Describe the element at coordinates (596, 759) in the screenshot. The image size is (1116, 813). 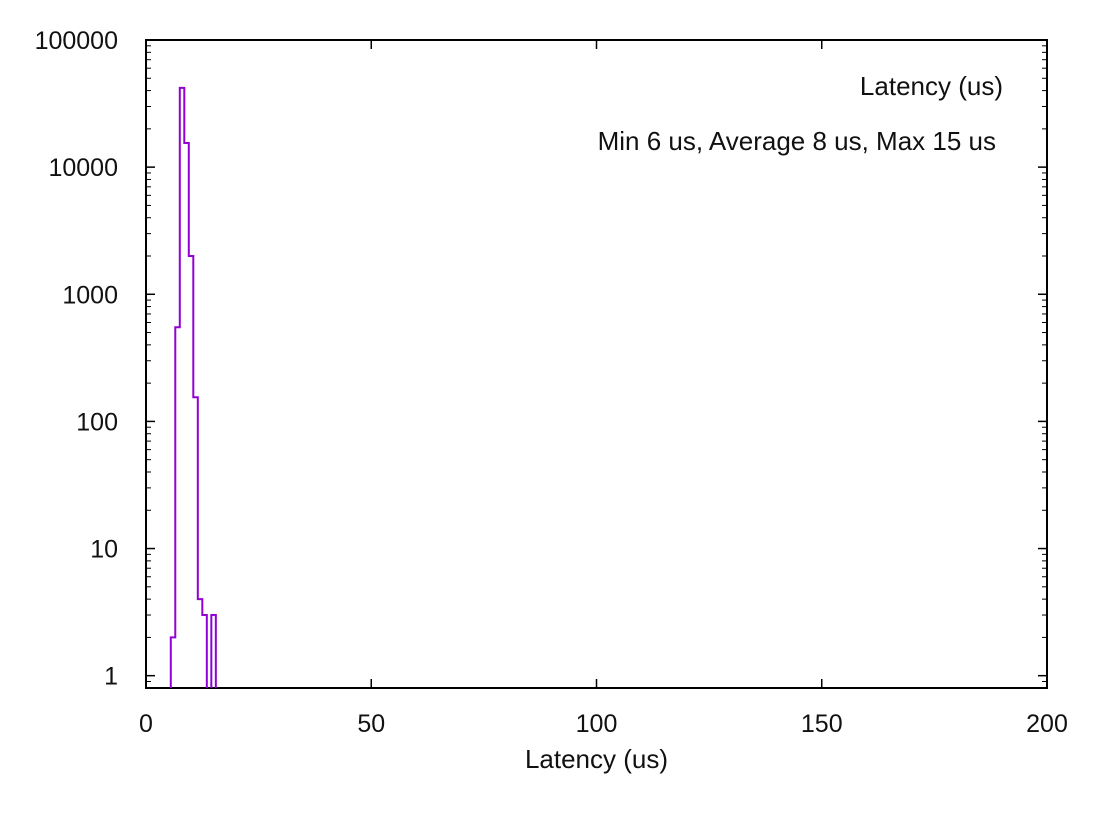
I see `x-axis-label: Latency (us)` at that location.